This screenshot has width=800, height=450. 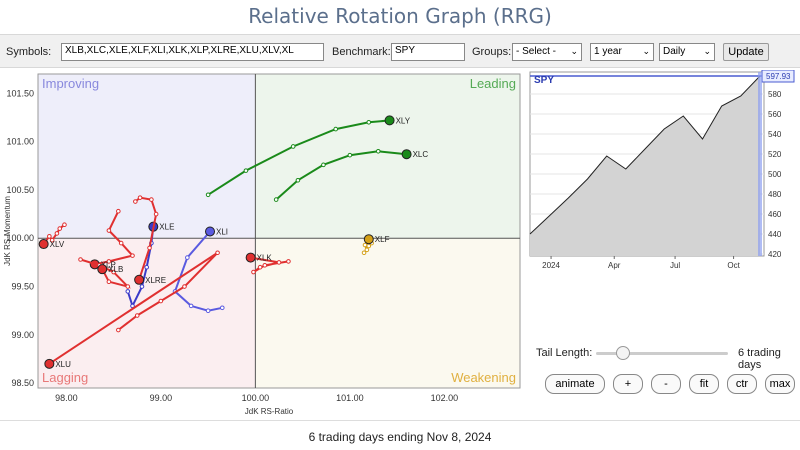 What do you see at coordinates (265, 258) in the screenshot?
I see `series-label: XLK` at bounding box center [265, 258].